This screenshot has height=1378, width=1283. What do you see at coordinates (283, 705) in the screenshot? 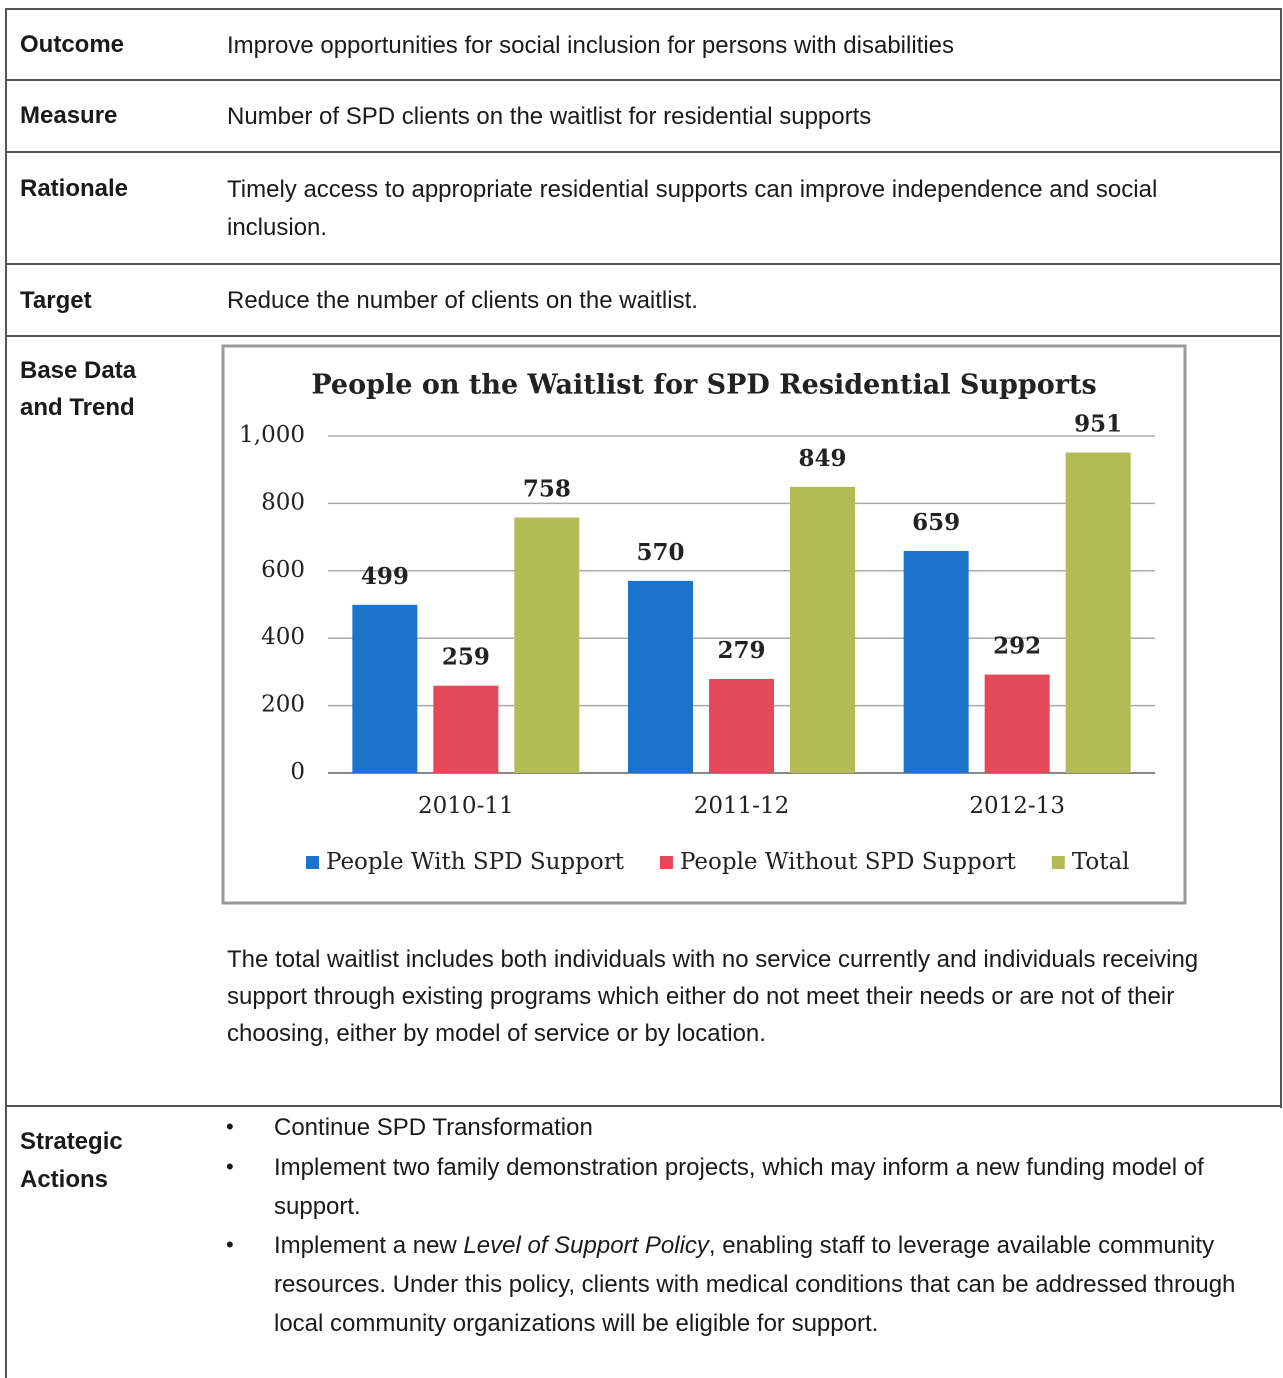
I see `y-tick-label: 200` at bounding box center [283, 705].